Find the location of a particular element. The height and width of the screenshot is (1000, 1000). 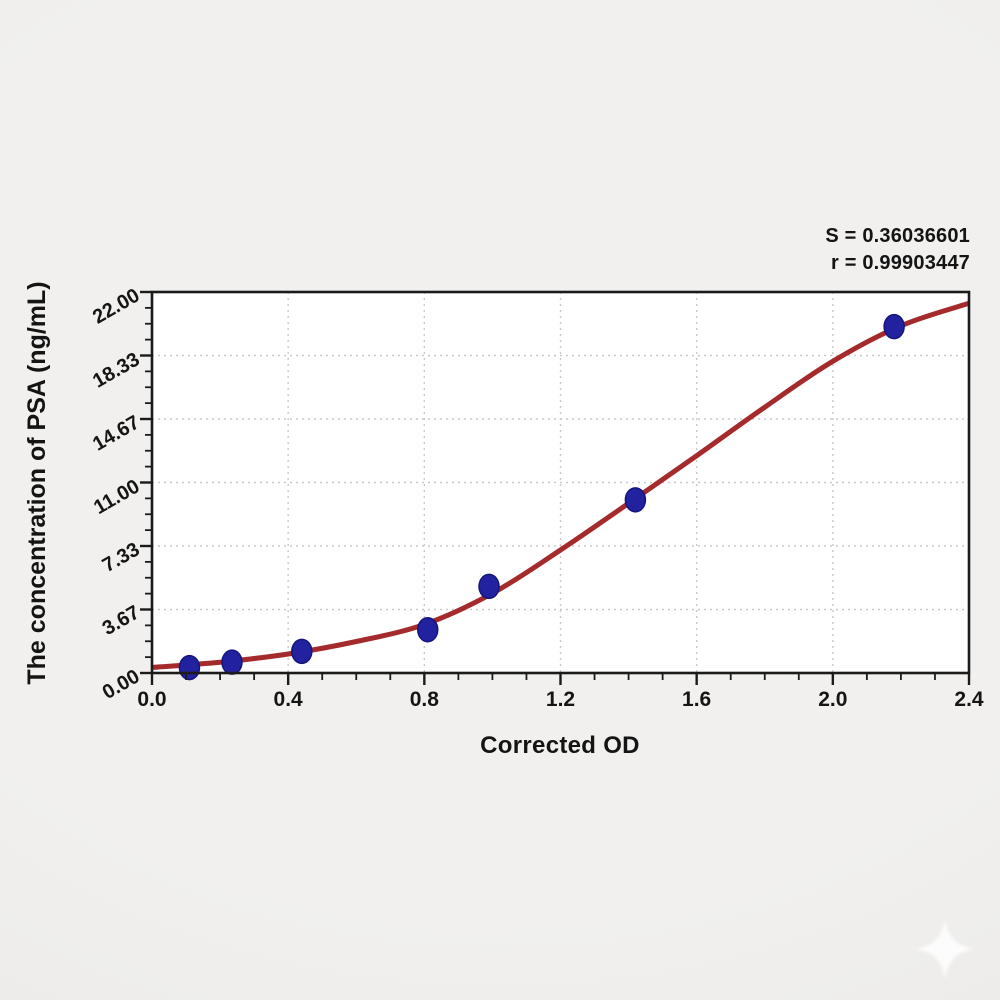

x-tick-label: 0.8 is located at coordinates (424, 699).